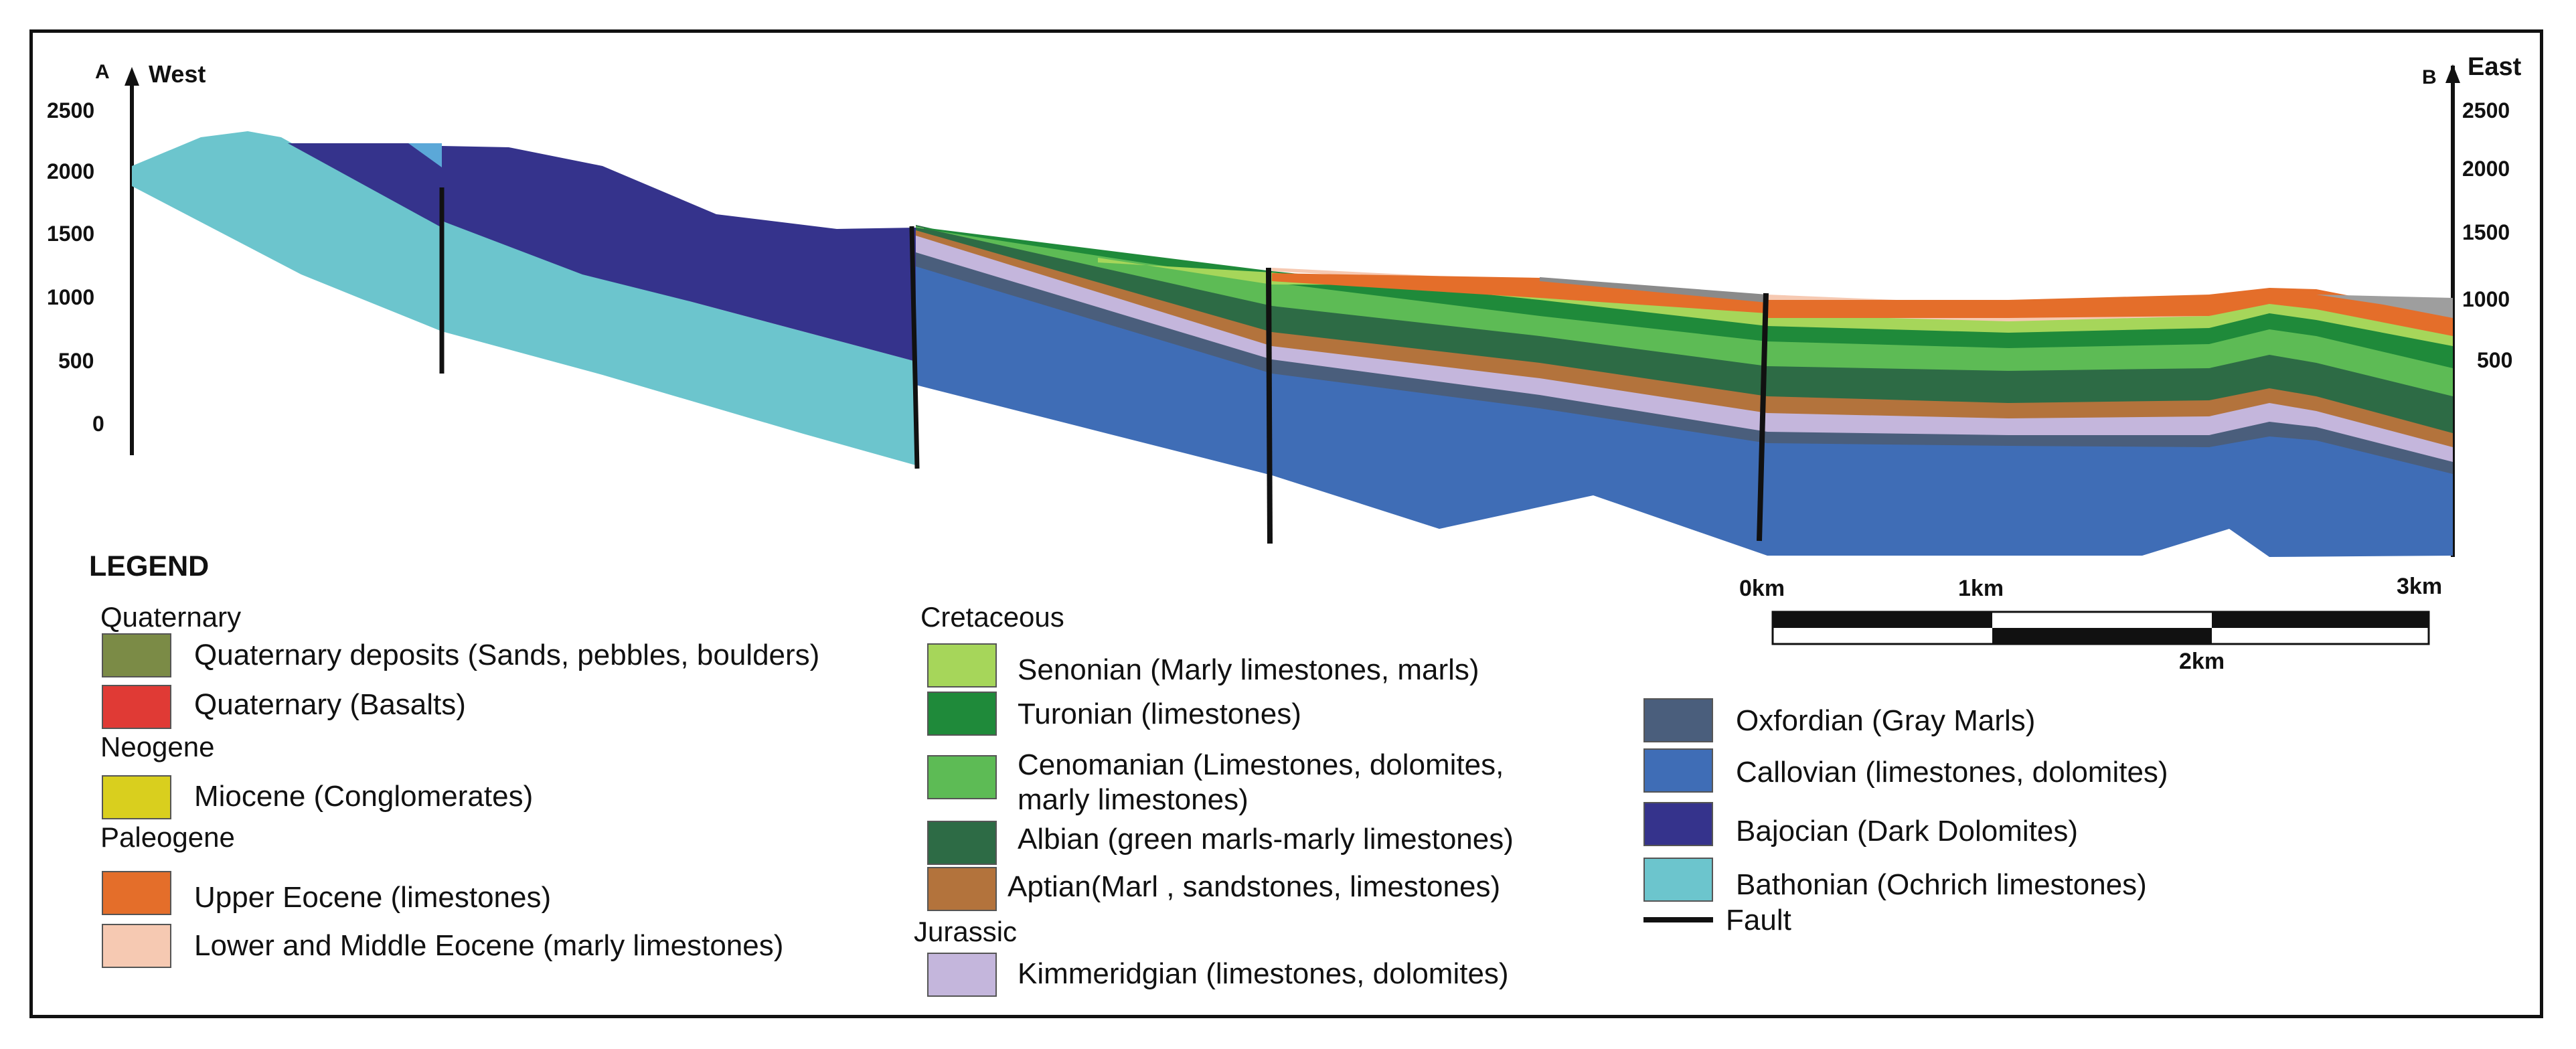 The width and height of the screenshot is (2576, 1049). Describe the element at coordinates (1520, 293) in the screenshot. I see `layer-upper-eocene` at that location.